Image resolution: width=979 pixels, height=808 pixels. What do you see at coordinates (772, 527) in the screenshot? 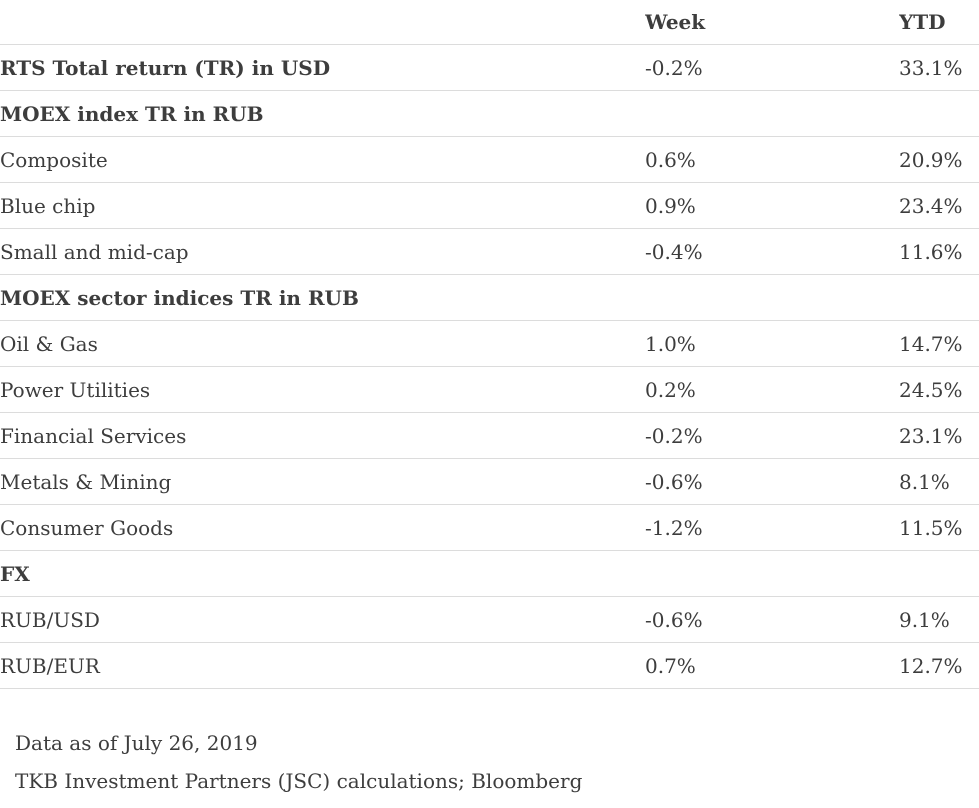
I see `week-value: -1.2%` at bounding box center [772, 527].